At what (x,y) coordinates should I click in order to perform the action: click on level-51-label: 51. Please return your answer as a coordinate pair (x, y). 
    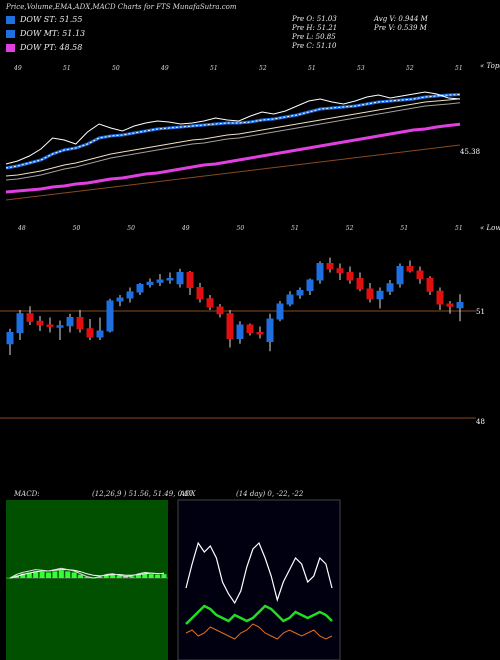
    Looking at the image, I should click on (480, 312).